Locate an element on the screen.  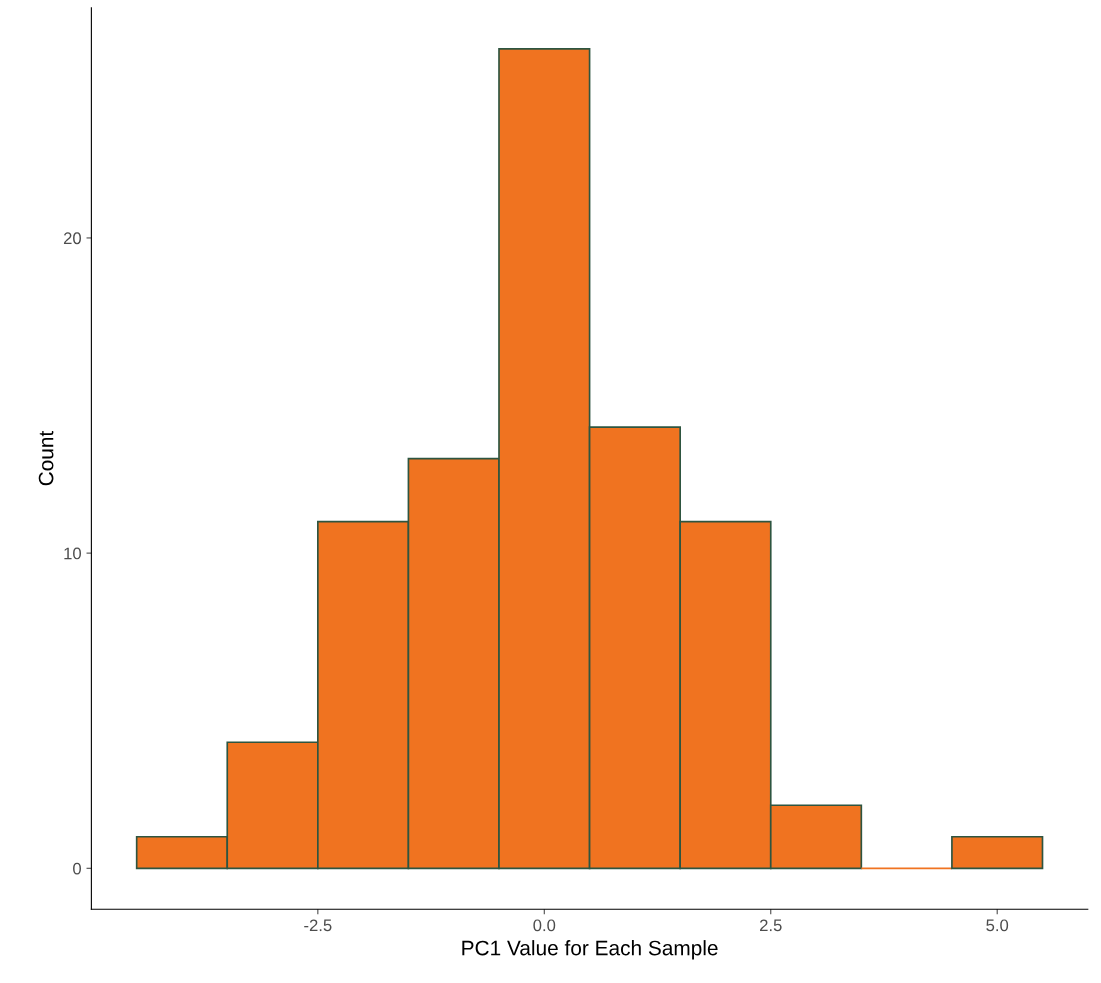
x-tick-label: 2.5 is located at coordinates (771, 925).